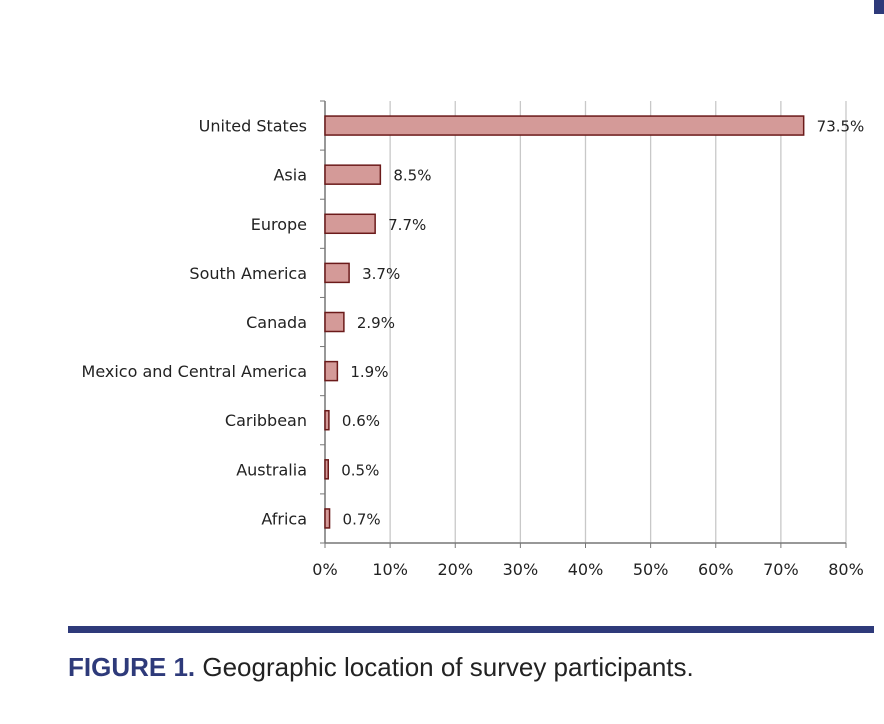  I want to click on category-label: South America, so click(248, 273).